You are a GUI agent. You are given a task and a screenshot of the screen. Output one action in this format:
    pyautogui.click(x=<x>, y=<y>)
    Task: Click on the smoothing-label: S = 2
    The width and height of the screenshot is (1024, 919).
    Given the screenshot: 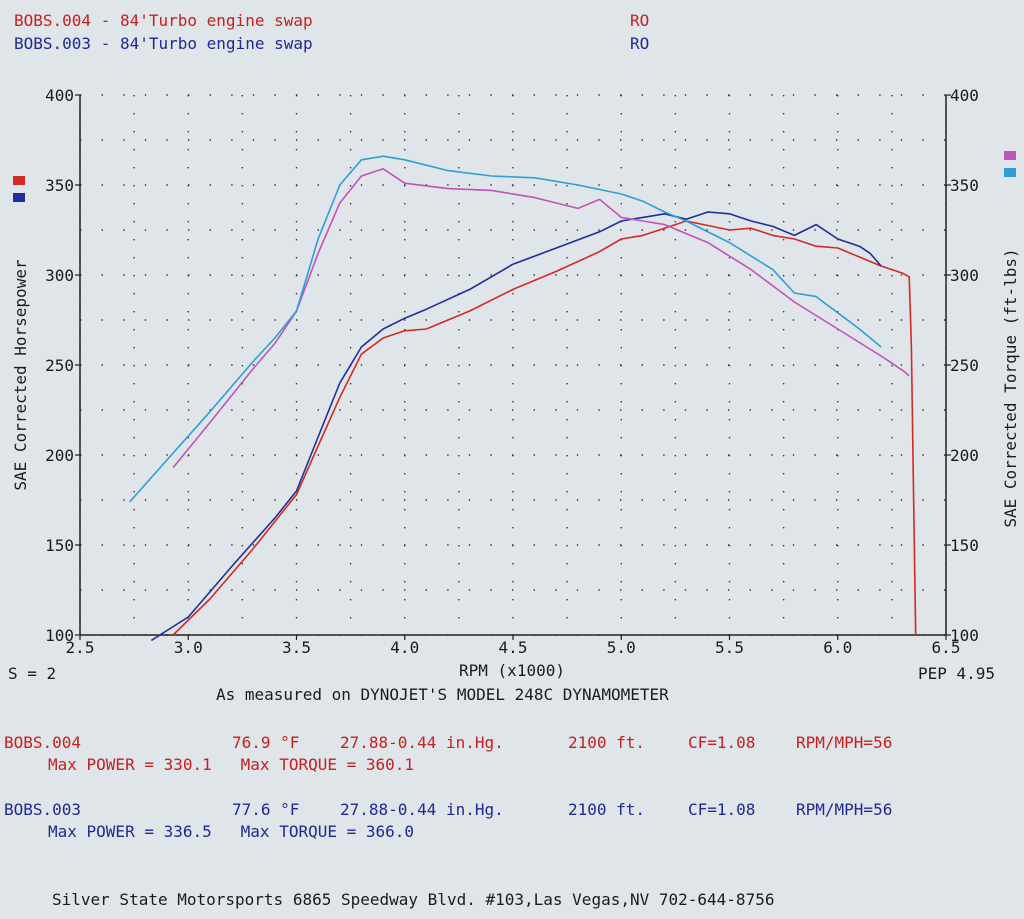 What is the action you would take?
    pyautogui.click(x=32, y=673)
    